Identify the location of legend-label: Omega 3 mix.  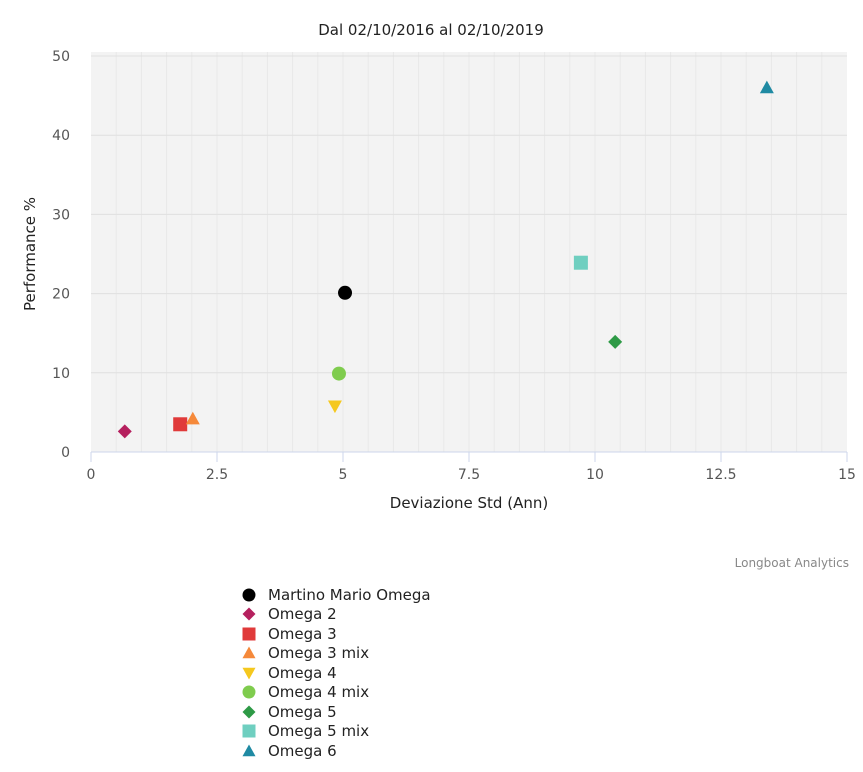
(319, 653).